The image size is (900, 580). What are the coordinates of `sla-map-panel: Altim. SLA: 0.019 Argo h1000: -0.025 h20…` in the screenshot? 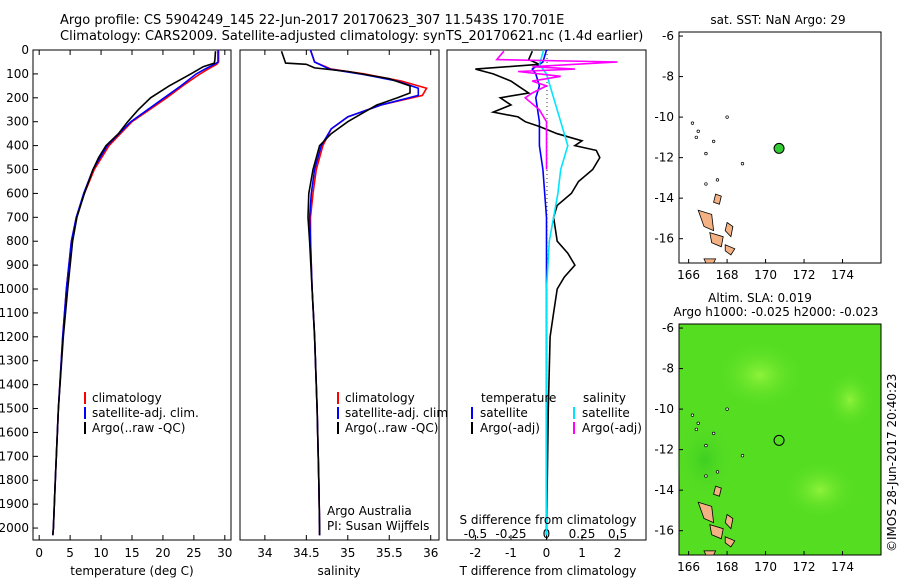 It's located at (768, 432).